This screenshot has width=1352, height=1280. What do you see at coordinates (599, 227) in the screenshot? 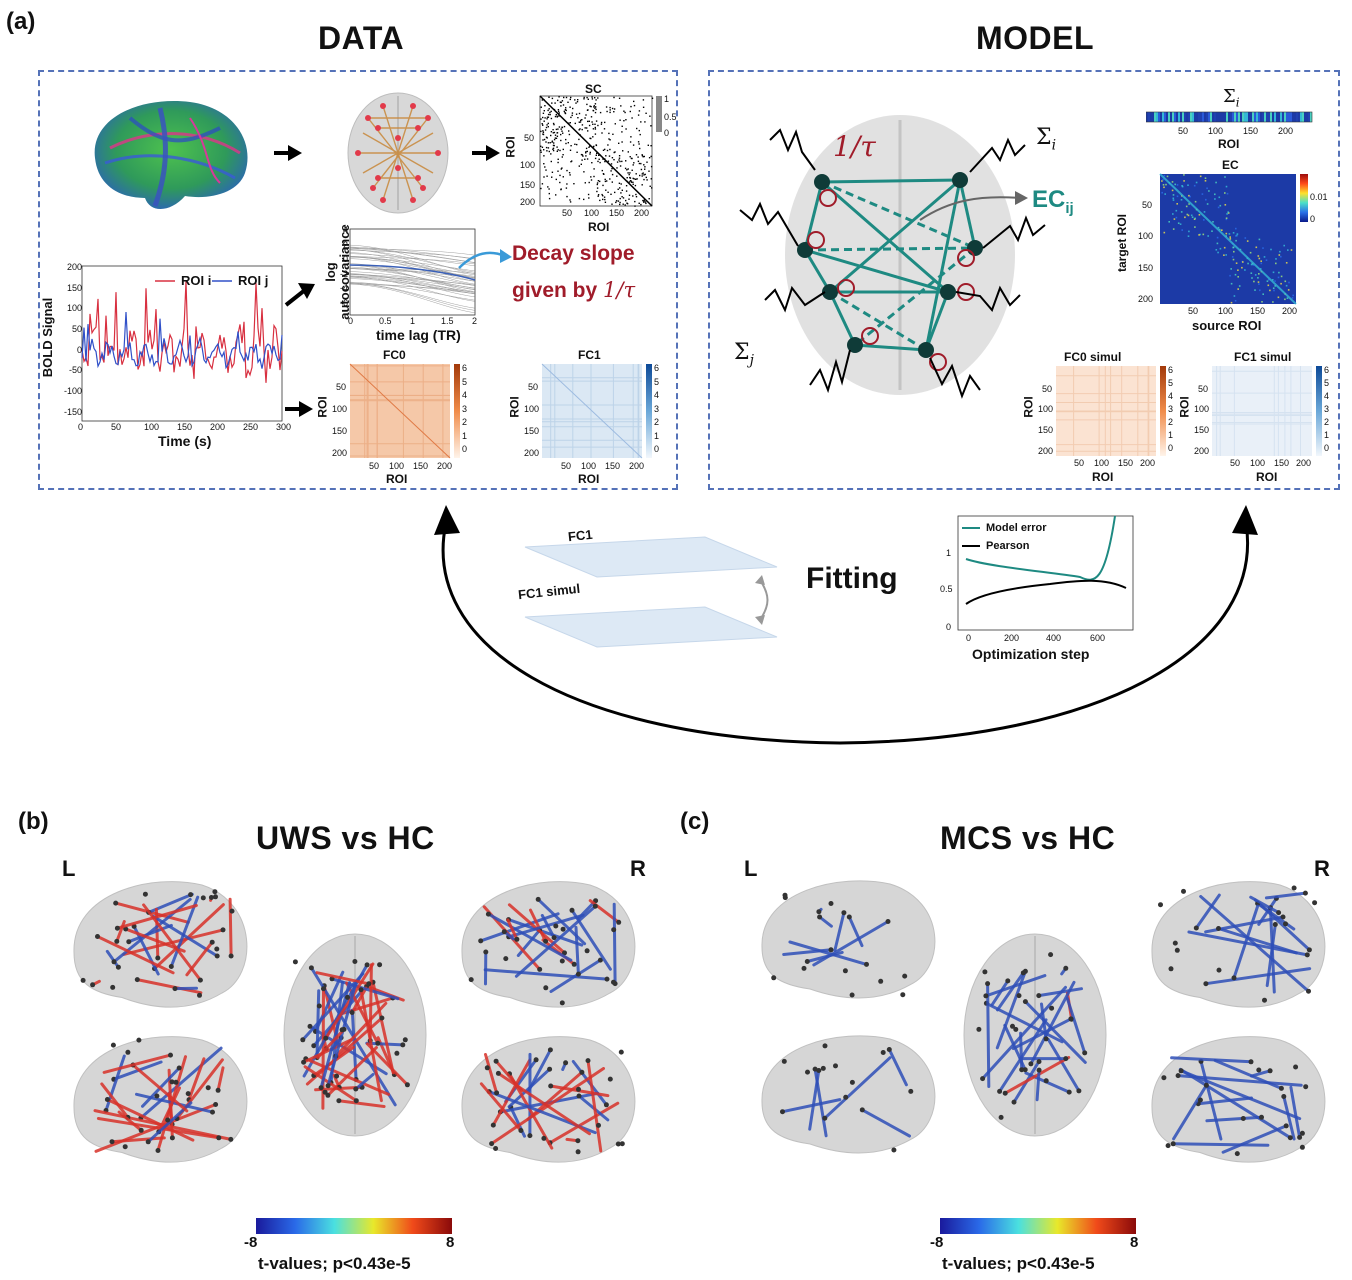
I see `sc-xlabel: ROI` at bounding box center [599, 227].